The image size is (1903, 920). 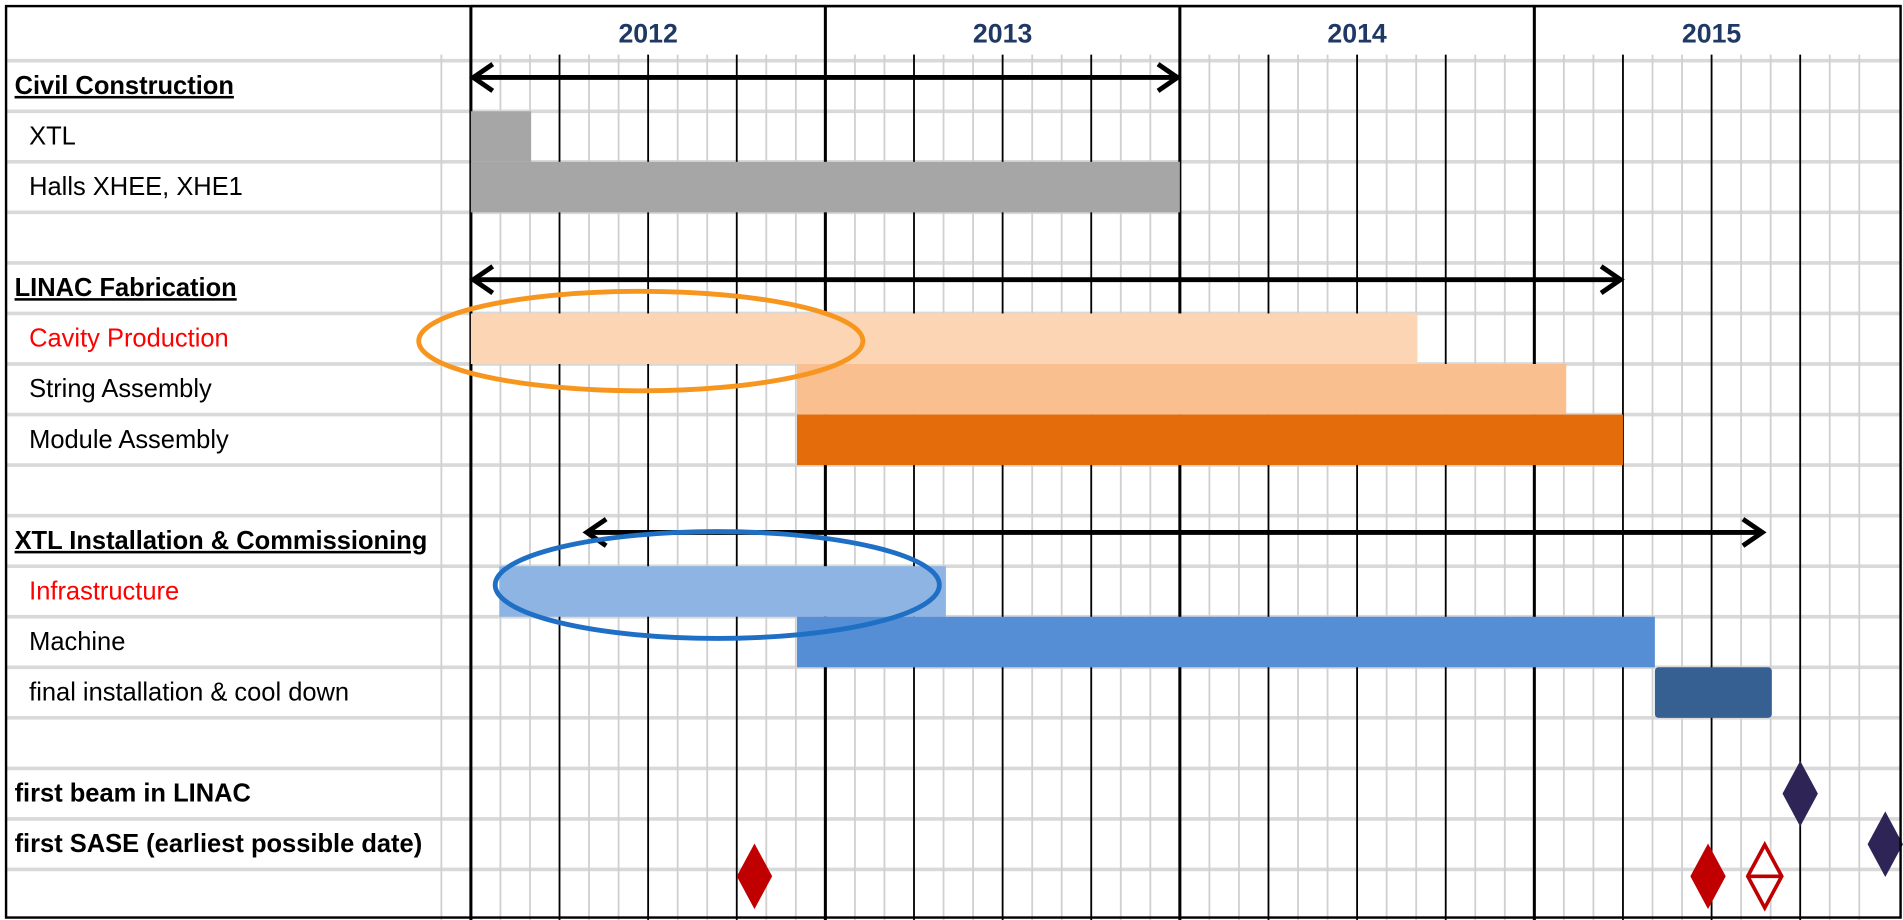 What do you see at coordinates (124, 86) in the screenshot?
I see `section-label: Civil Construction` at bounding box center [124, 86].